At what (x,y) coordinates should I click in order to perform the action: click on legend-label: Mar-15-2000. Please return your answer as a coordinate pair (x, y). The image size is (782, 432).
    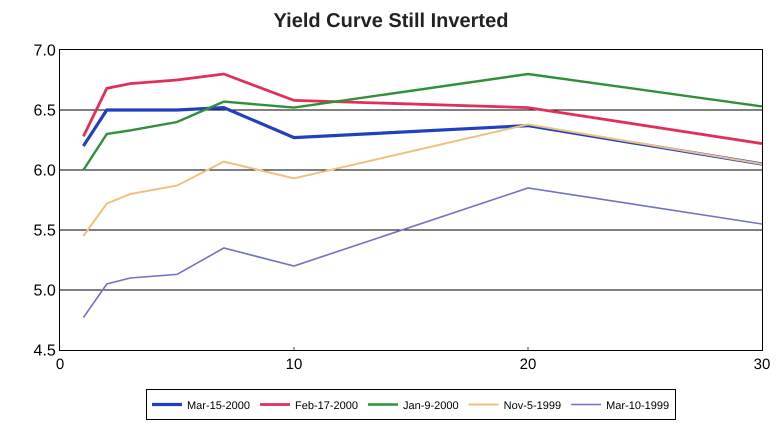
    Looking at the image, I should click on (218, 406).